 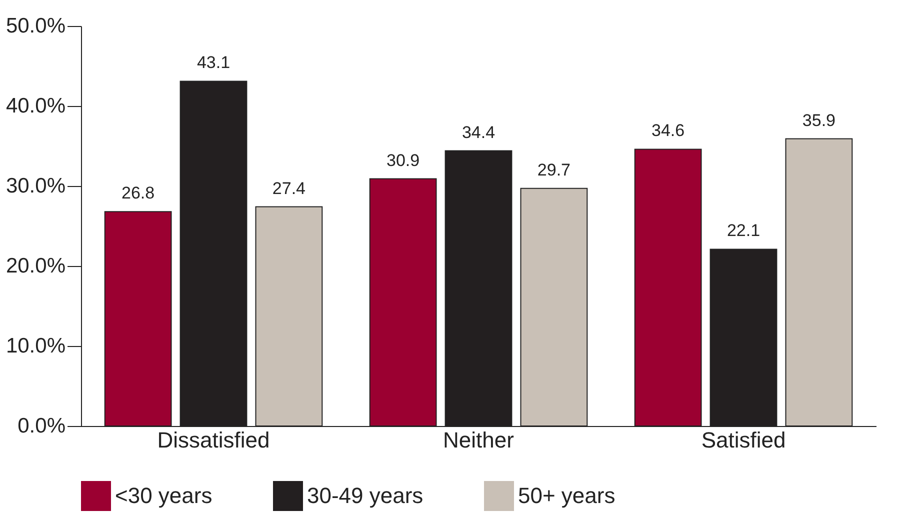 I want to click on data-label: 30.9, so click(x=403, y=160).